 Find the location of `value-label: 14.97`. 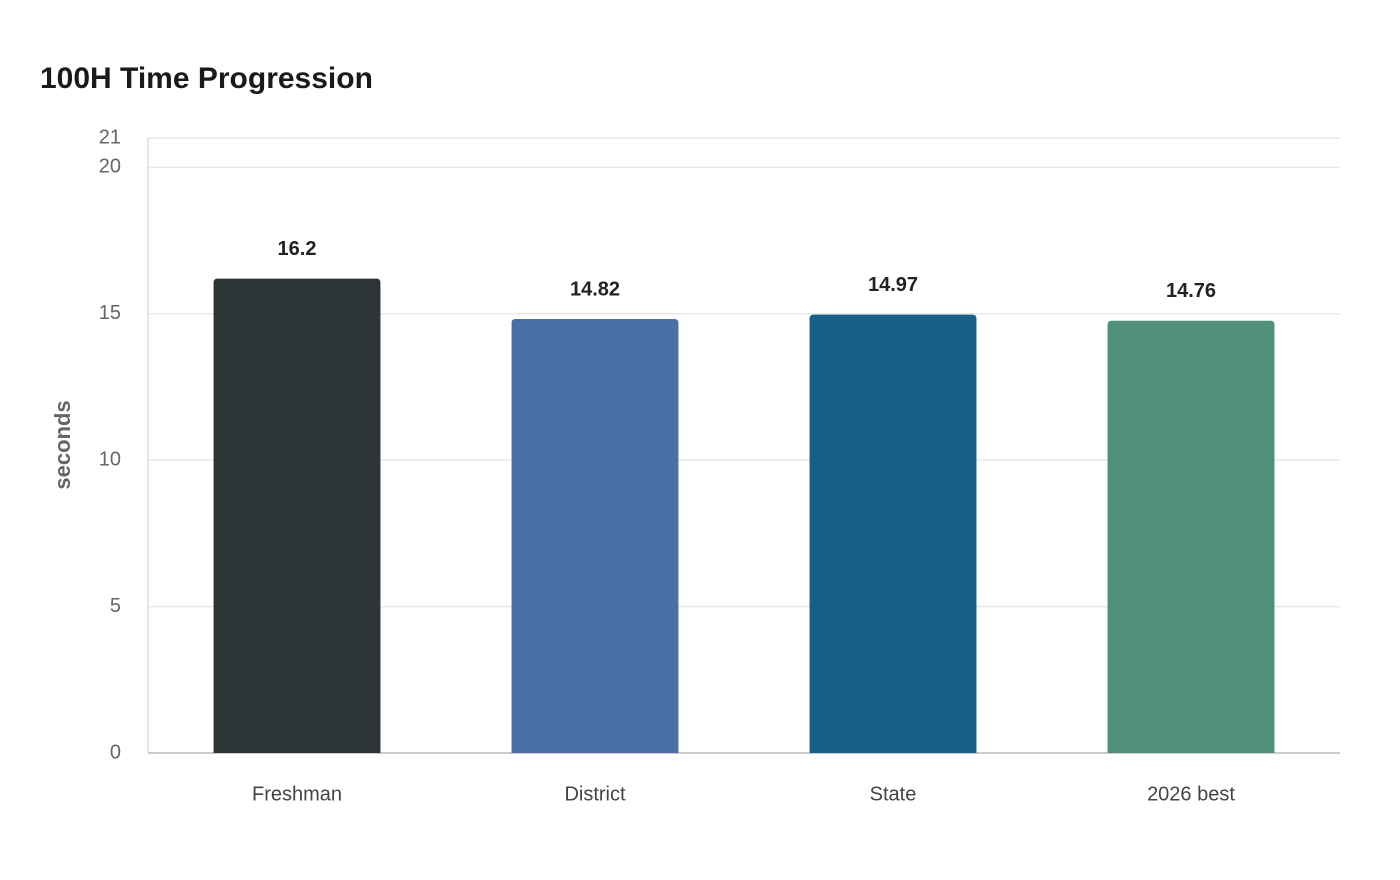

value-label: 14.97 is located at coordinates (893, 285).